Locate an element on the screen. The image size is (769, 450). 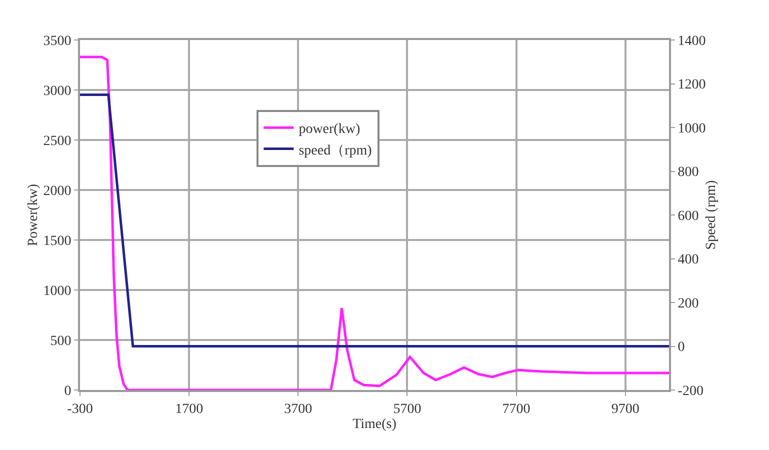
y-tick-label: 3500 is located at coordinates (57, 41).